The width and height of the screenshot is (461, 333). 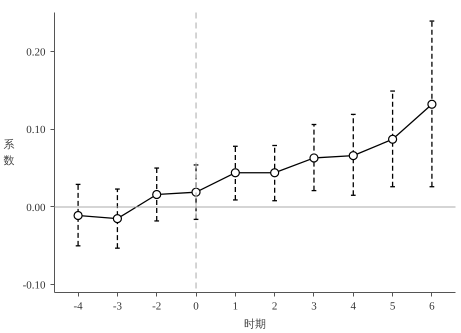 I want to click on y-tick-label: 0.00, so click(x=36, y=208).